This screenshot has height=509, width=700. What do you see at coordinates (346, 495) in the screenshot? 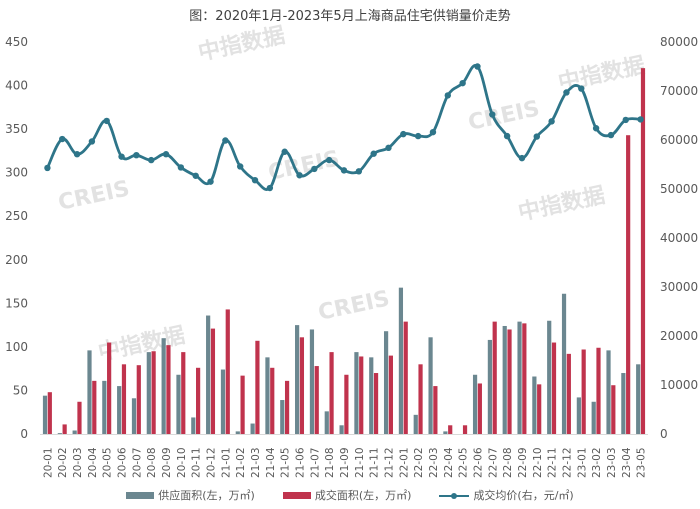
I see `legend-item-sales: 成交面积(左，万㎡)` at bounding box center [346, 495].